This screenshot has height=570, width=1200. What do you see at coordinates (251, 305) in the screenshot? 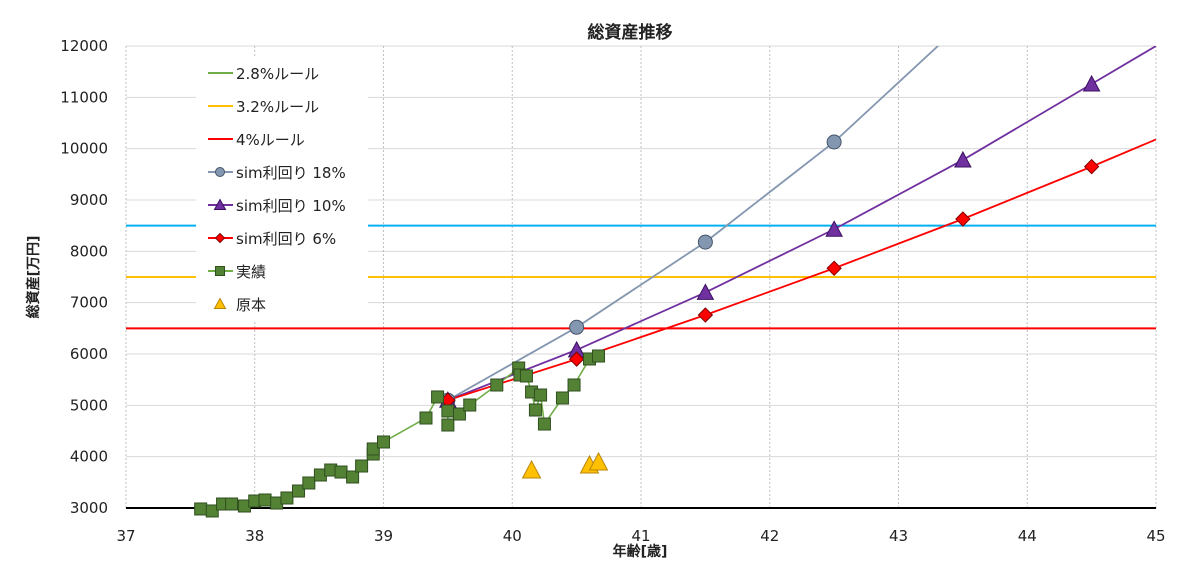
I see `legend-label: 原本` at bounding box center [251, 305].